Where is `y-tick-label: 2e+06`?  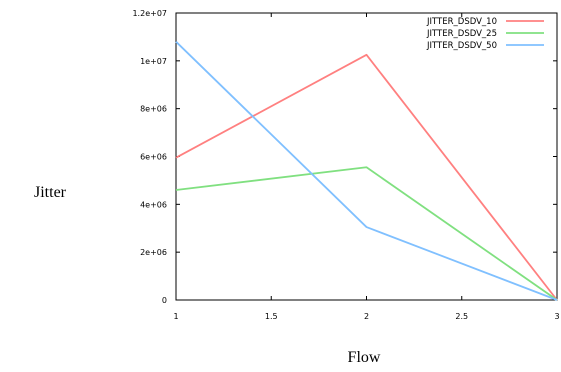
y-tick-label: 2e+06 is located at coordinates (153, 252).